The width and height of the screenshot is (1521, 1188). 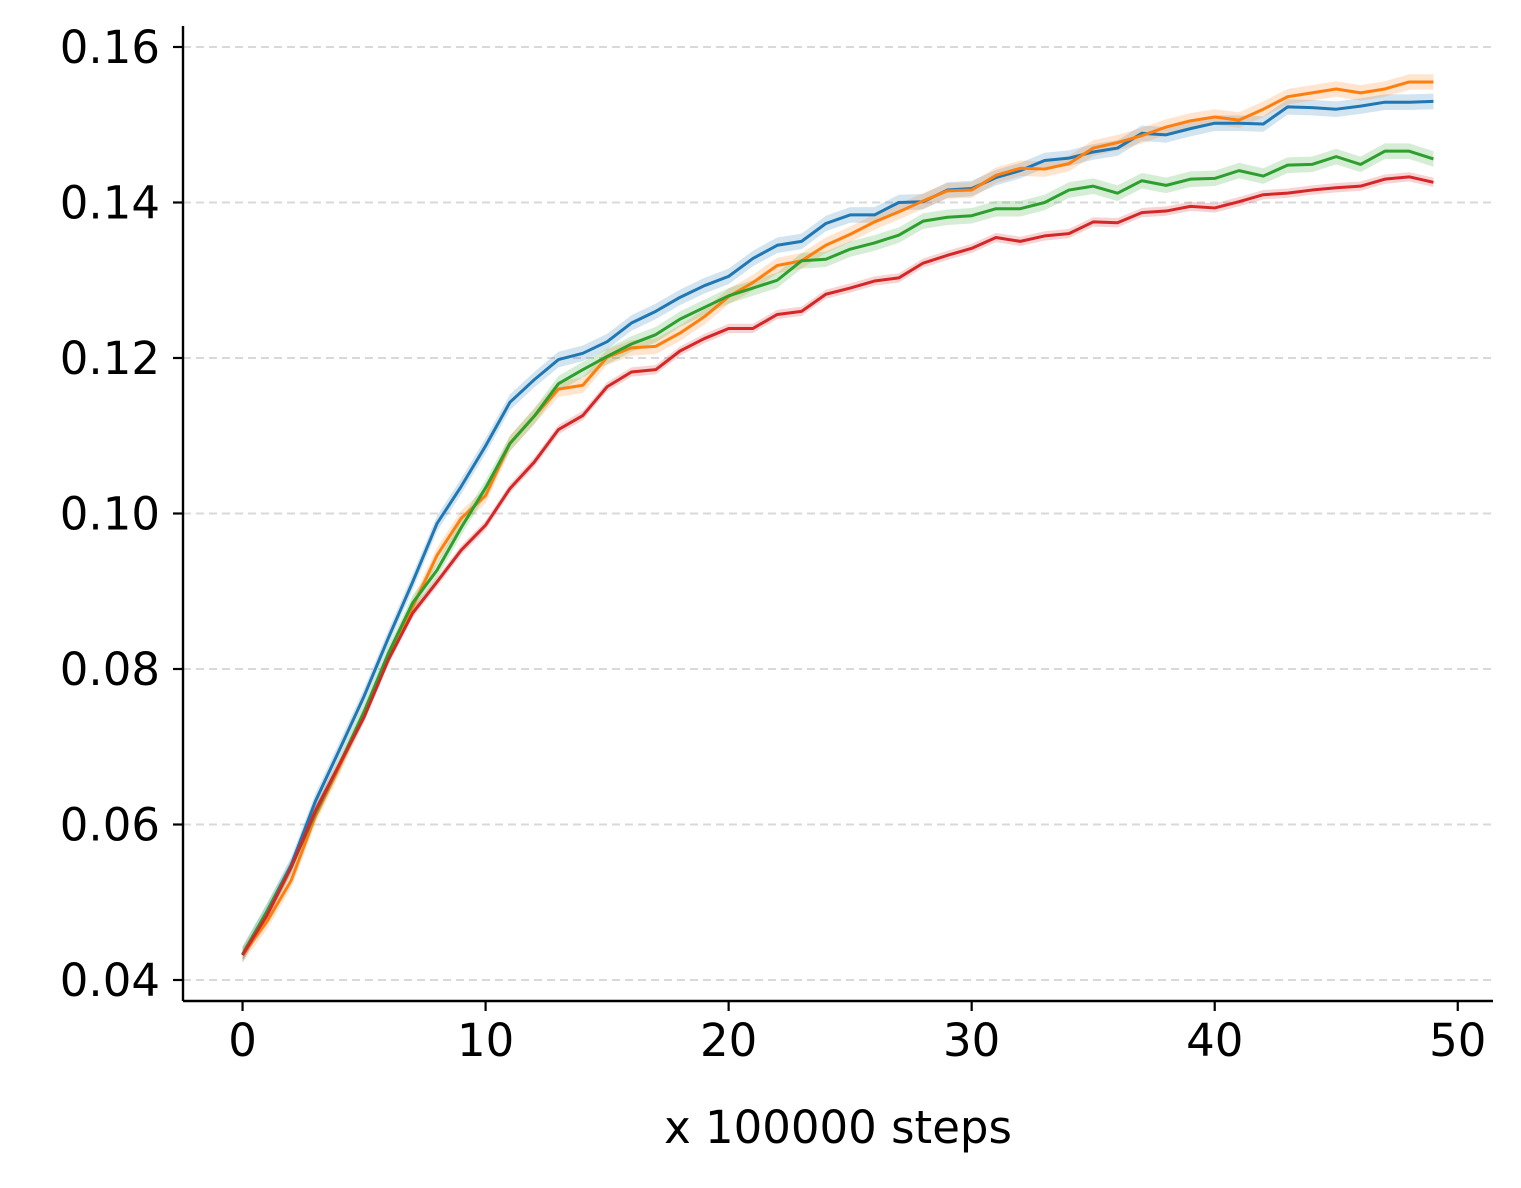 I want to click on y-tick-label: 0.08, so click(x=110, y=669).